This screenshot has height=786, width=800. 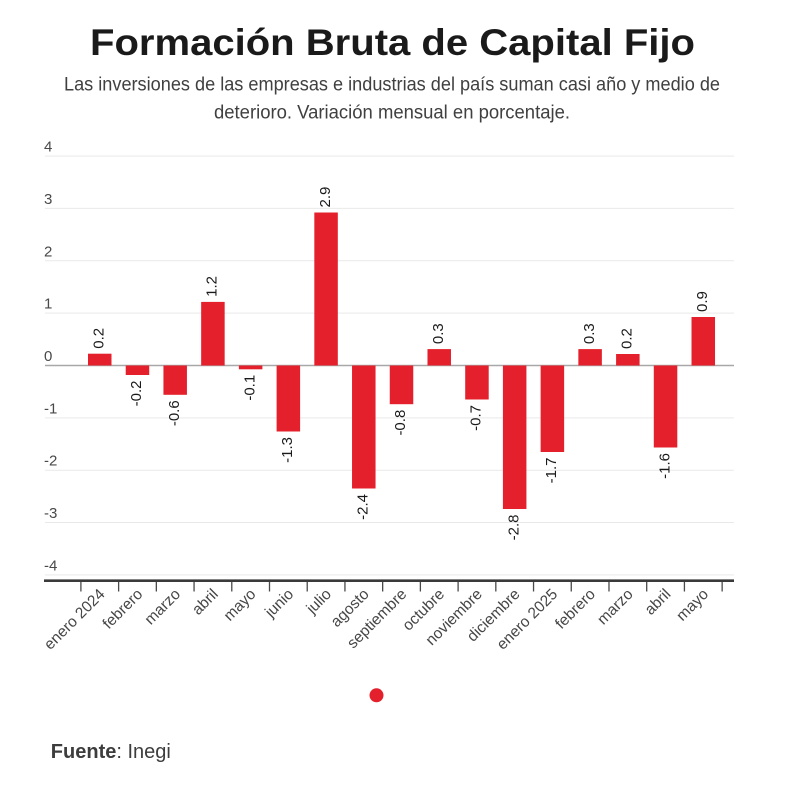 I want to click on svg-text: Fuente: Inegi, so click(x=111, y=752).